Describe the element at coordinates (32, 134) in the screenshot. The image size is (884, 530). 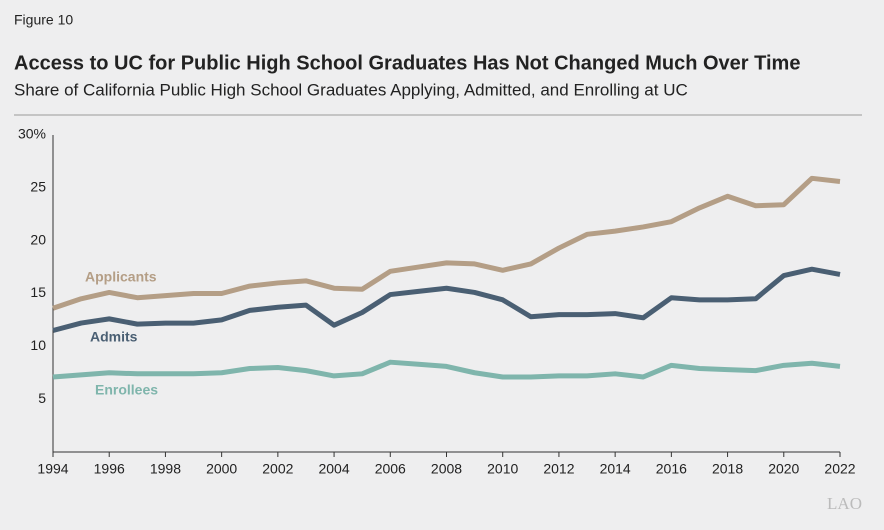
I see `y-tick-label: 30%` at that location.